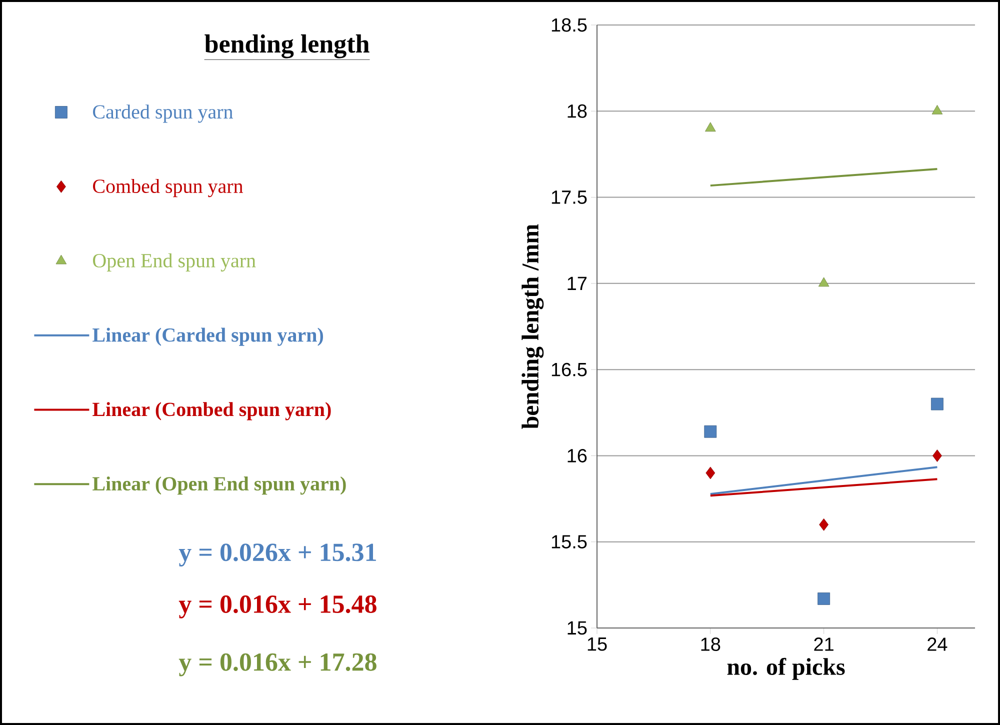 The height and width of the screenshot is (725, 1000). What do you see at coordinates (287, 46) in the screenshot?
I see `text: bending length` at bounding box center [287, 46].